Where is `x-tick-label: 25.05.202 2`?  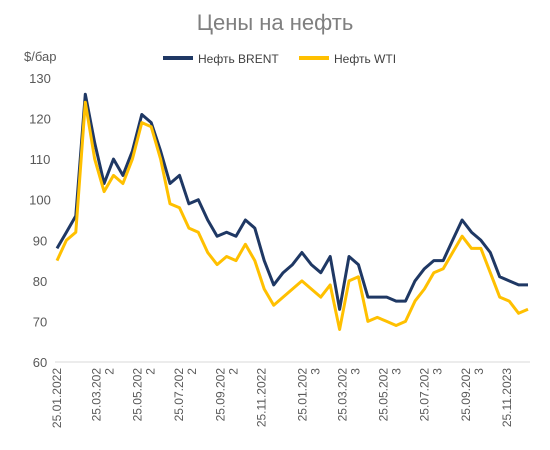 x-tick-label: 25.05.202 2 is located at coordinates (144, 395).